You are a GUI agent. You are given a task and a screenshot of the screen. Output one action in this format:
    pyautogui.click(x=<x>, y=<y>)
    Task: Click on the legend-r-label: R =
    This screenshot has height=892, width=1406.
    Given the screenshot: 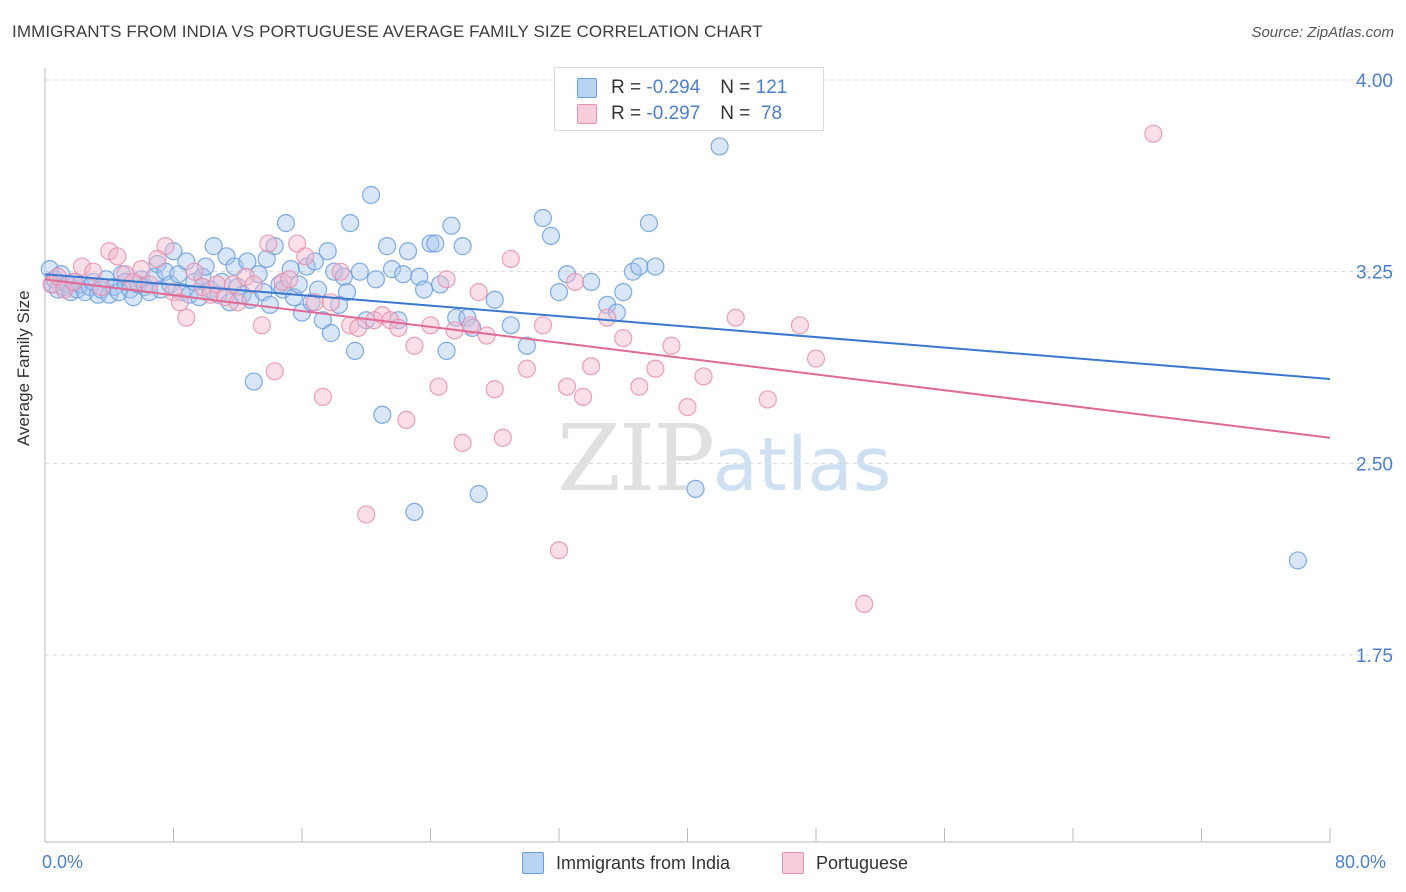 What is the action you would take?
    pyautogui.click(x=626, y=87)
    